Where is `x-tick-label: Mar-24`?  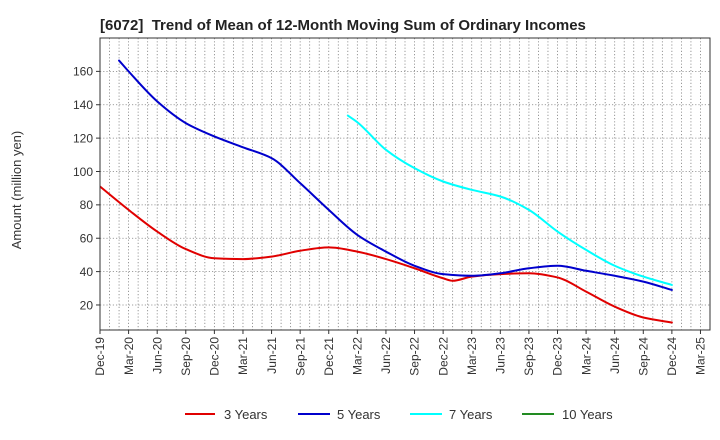
x-tick-label: Mar-24 is located at coordinates (586, 356).